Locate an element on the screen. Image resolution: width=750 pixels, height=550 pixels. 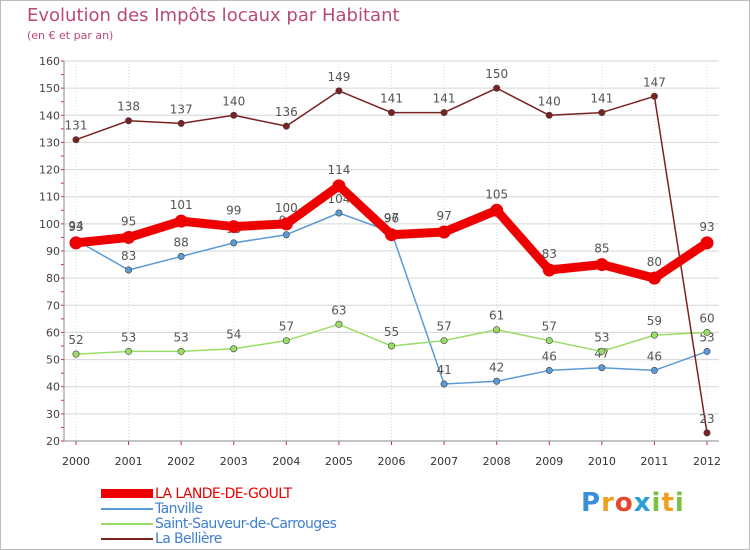
legend-label: Saint-Sauveur-de-Carrouges is located at coordinates (246, 523).